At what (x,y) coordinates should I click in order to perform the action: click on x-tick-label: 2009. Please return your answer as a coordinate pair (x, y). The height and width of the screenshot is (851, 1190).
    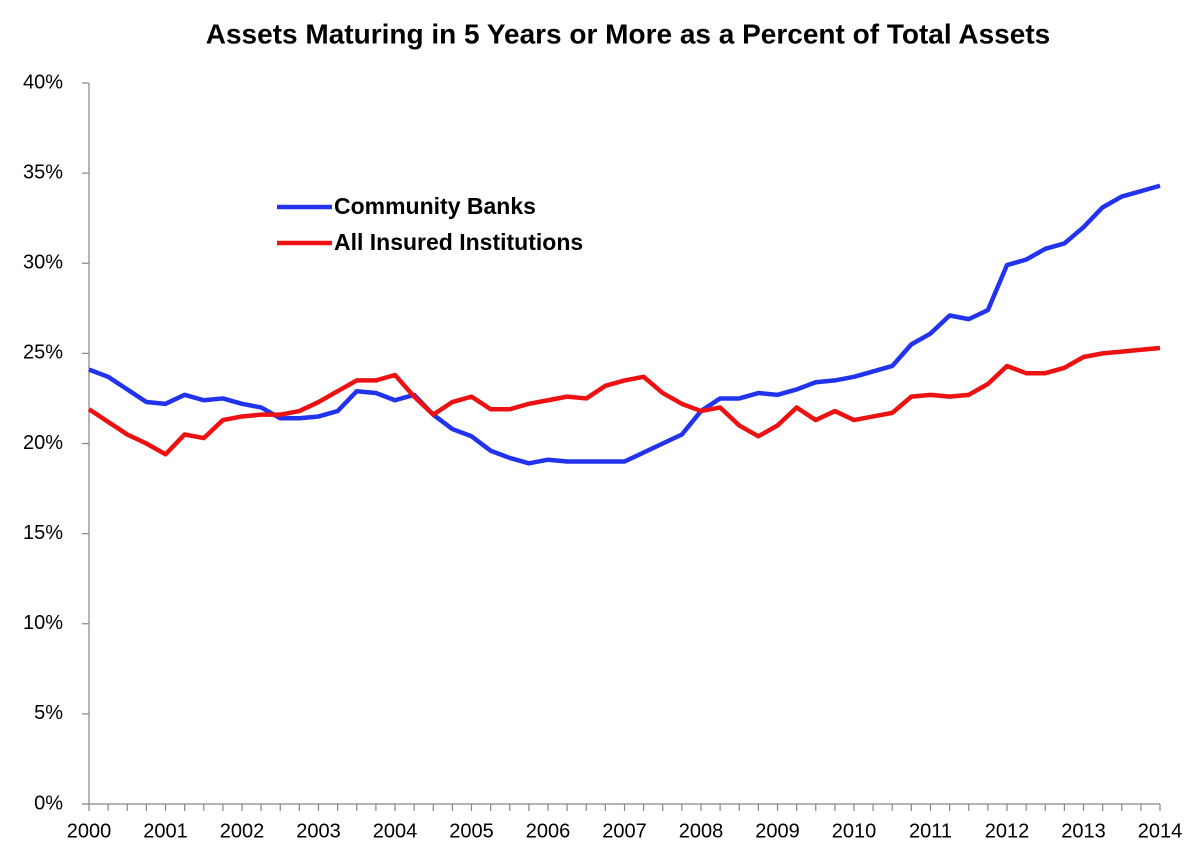
    Looking at the image, I should click on (777, 831).